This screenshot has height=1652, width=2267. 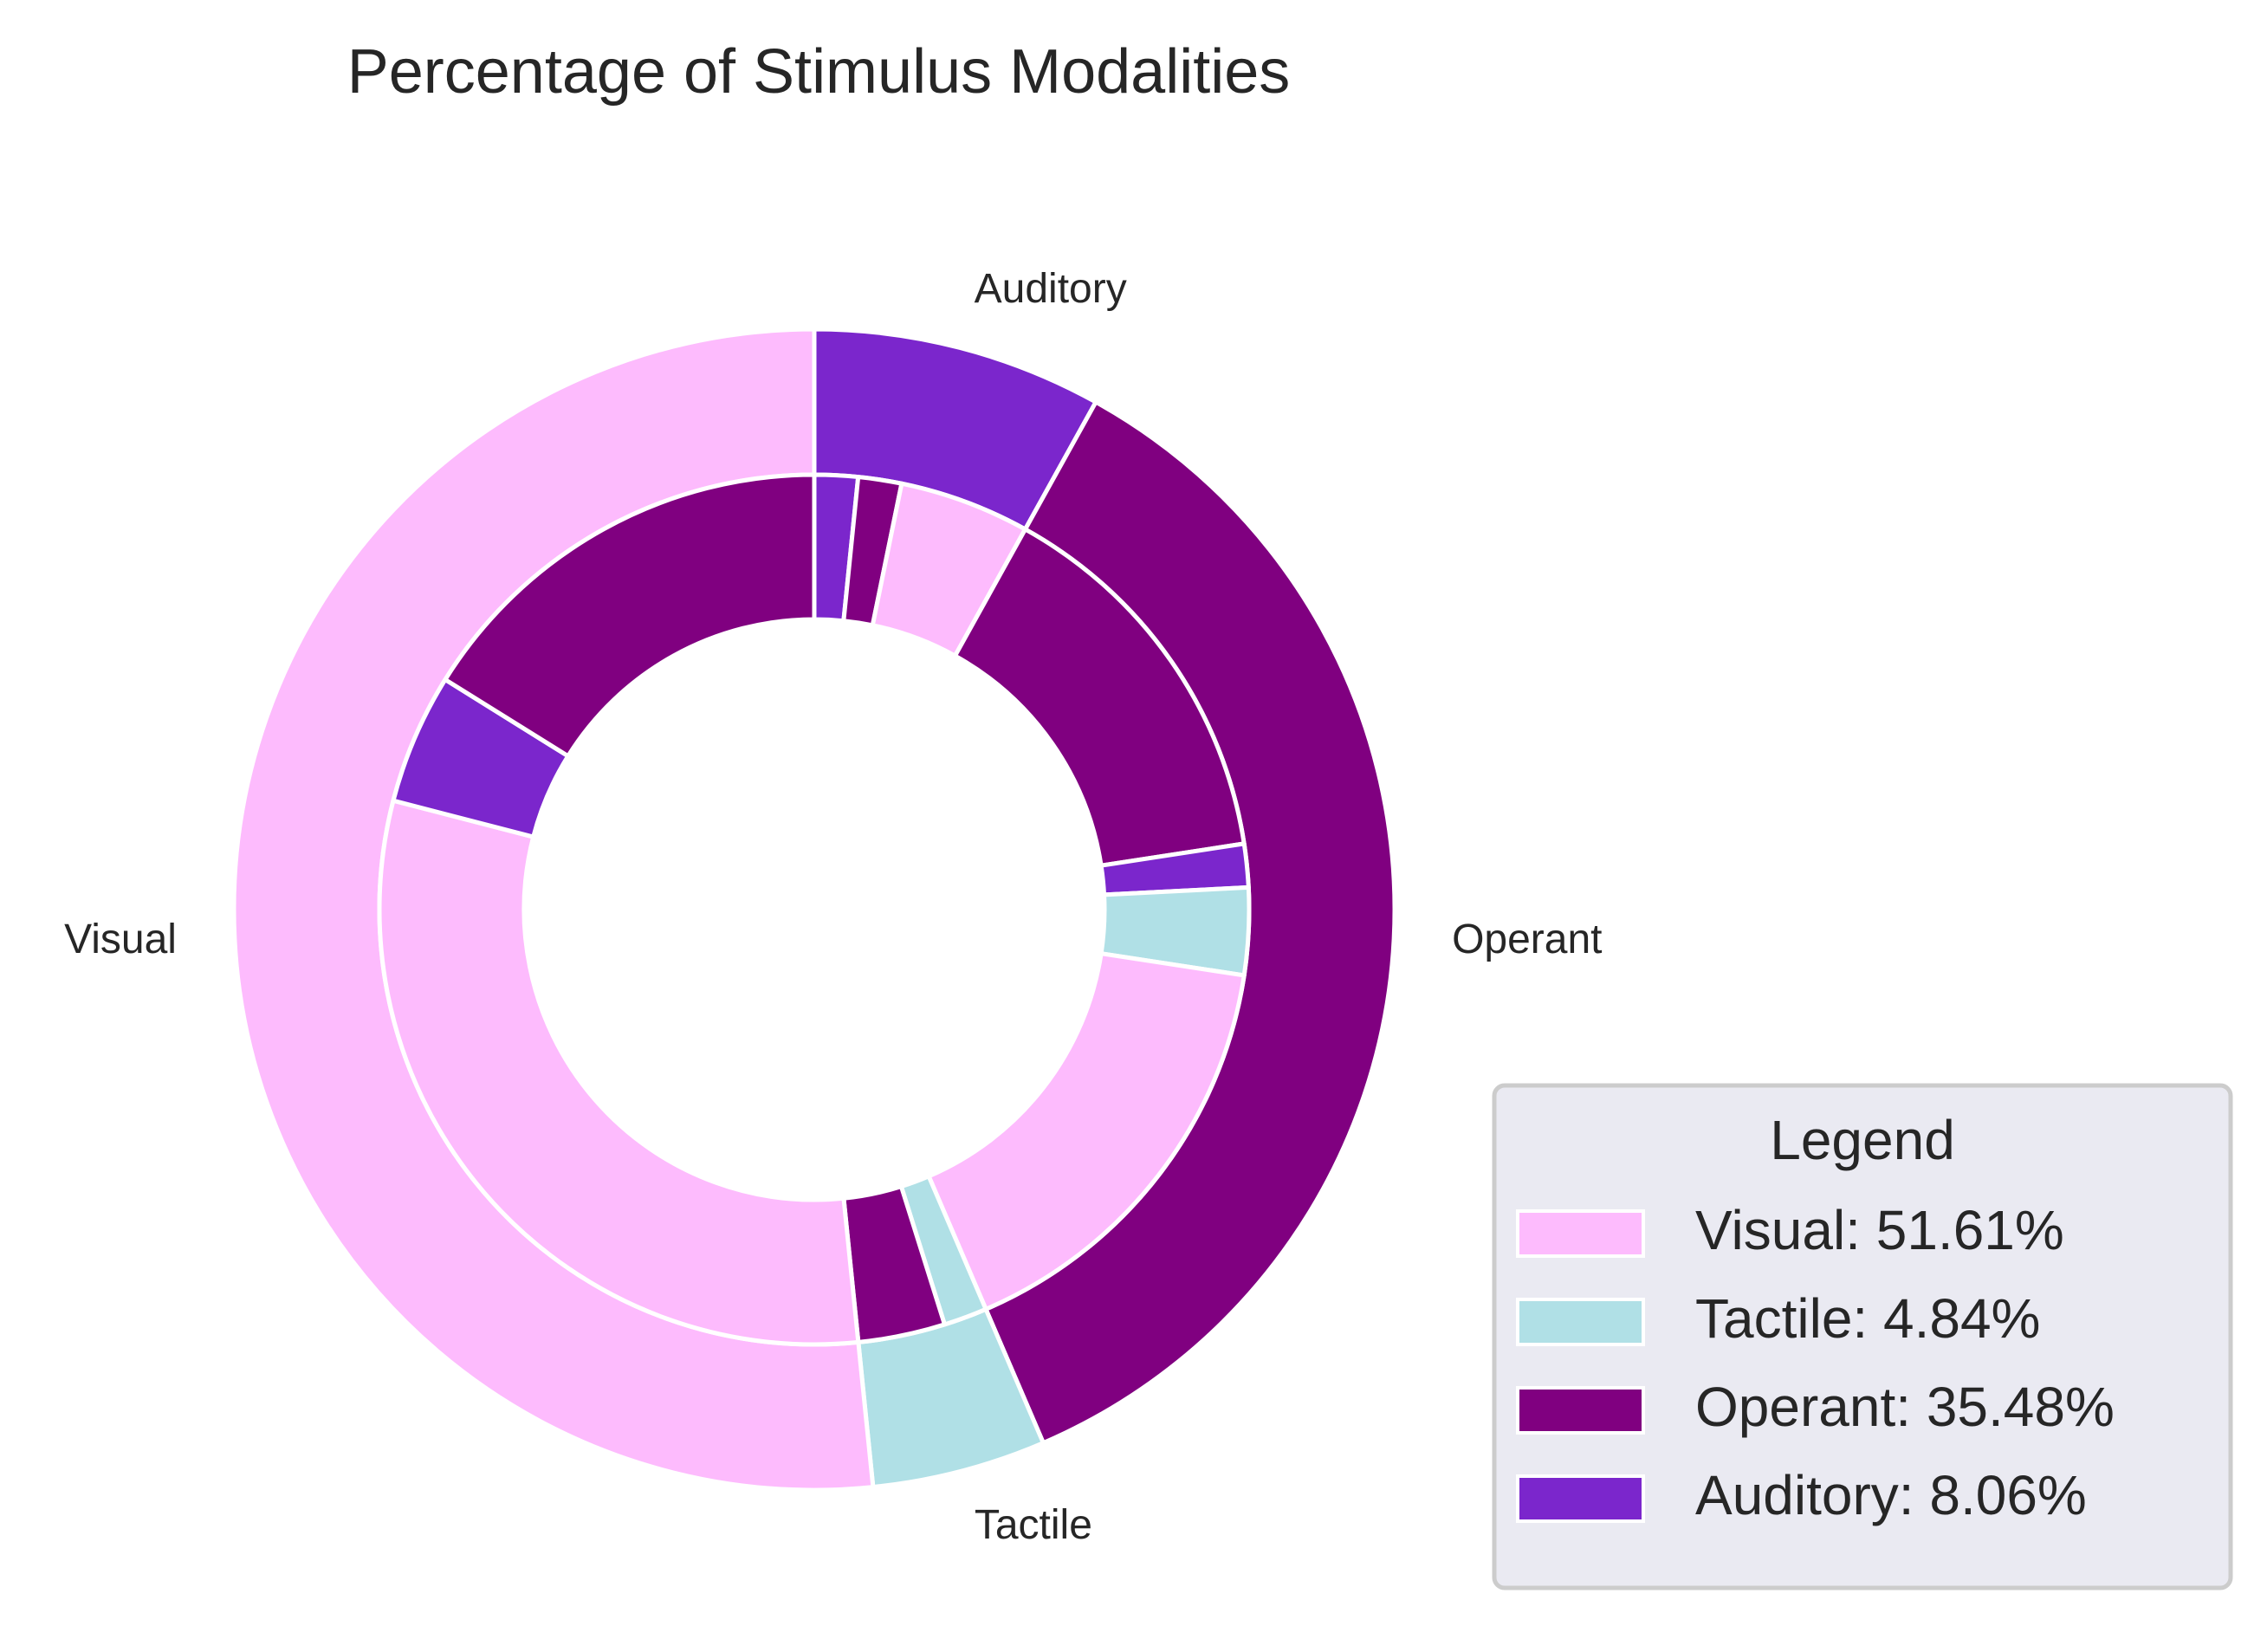 I want to click on legend-label-auditory: Auditory: 8.06%, so click(x=1891, y=1495).